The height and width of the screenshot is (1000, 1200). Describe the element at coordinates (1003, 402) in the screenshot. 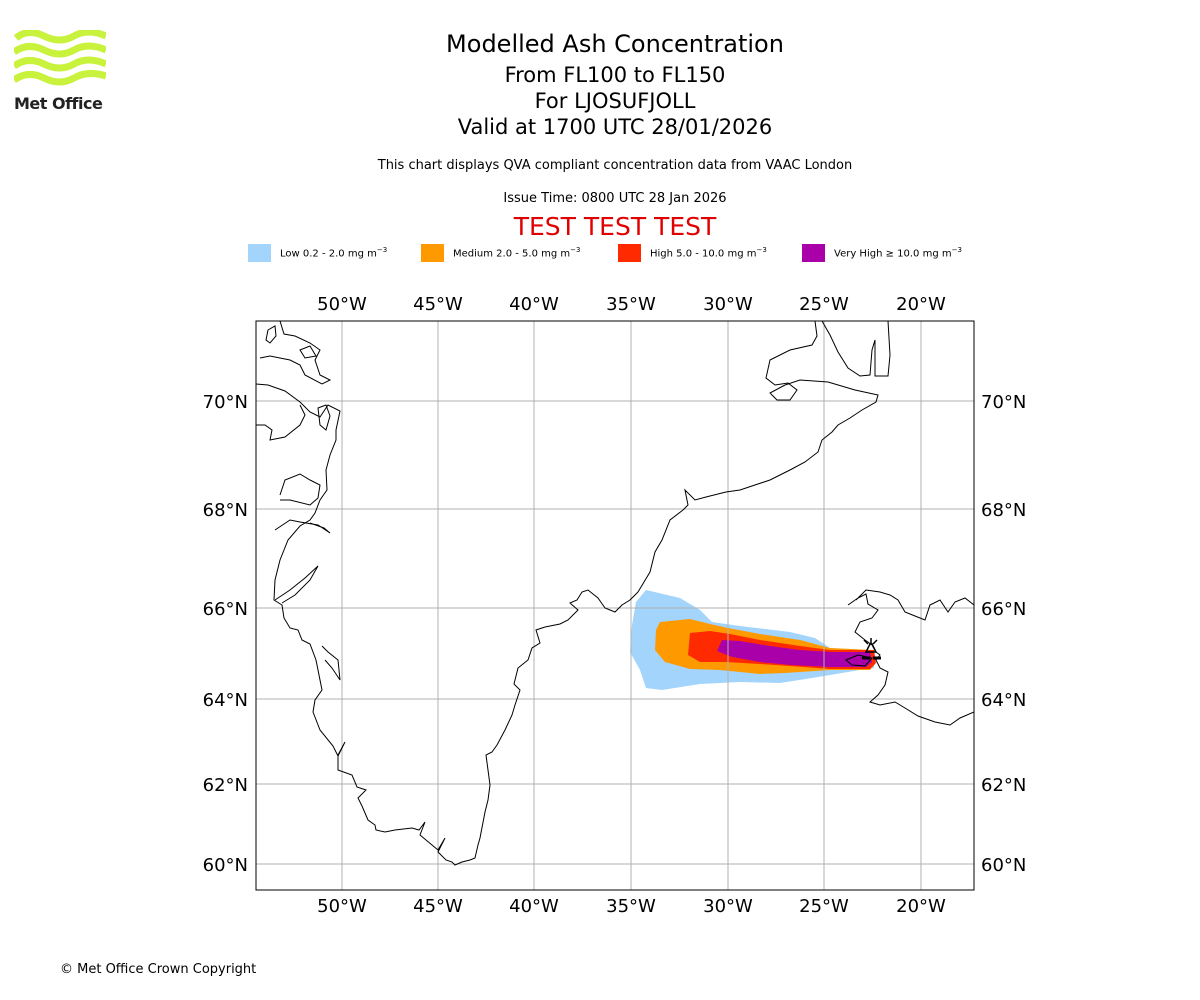

I see `lat-tick-label-right: 70°N` at that location.